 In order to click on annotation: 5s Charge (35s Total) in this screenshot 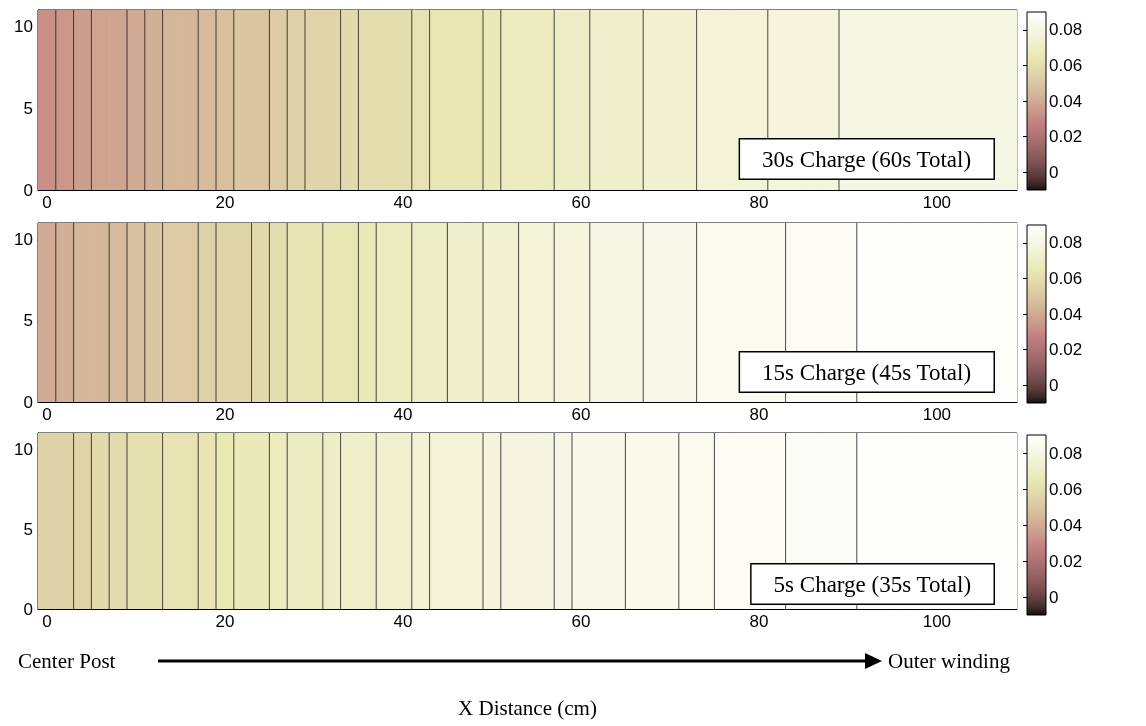, I will do `click(872, 584)`.